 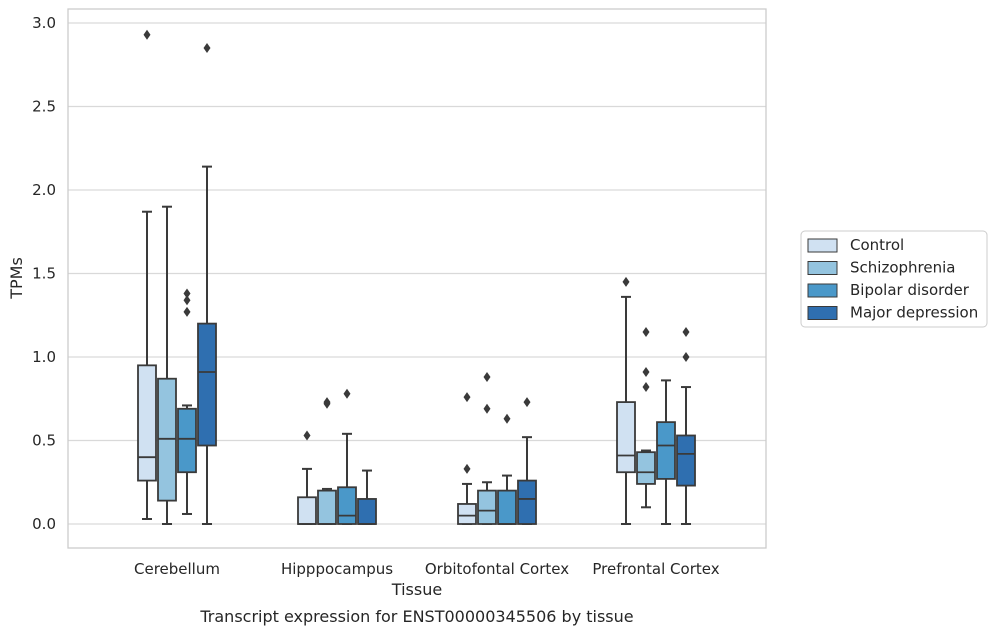 I want to click on y-tick-label: 2.0, so click(x=44, y=190).